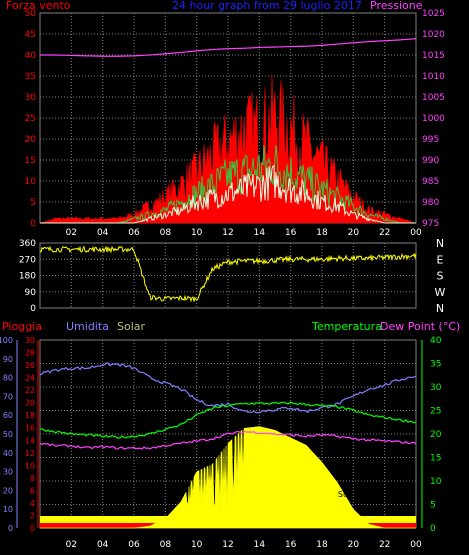 The width and height of the screenshot is (469, 555). What do you see at coordinates (30, 428) in the screenshot?
I see `rain-y-tick-label: 16` at bounding box center [30, 428].